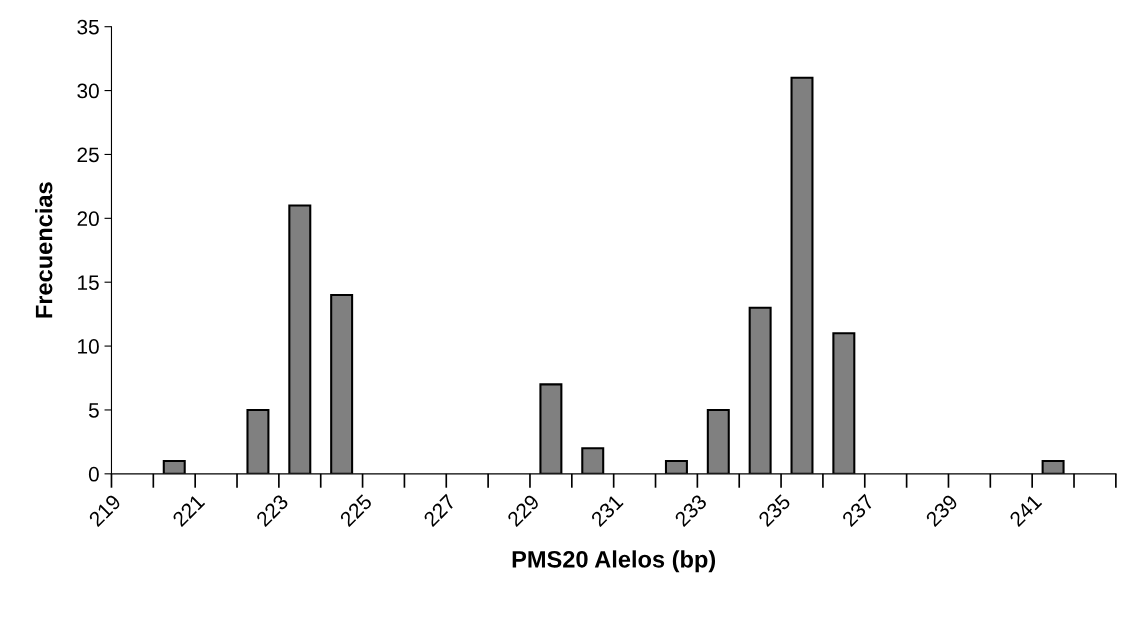  What do you see at coordinates (88, 346) in the screenshot?
I see `y-tick-label: 10` at bounding box center [88, 346].